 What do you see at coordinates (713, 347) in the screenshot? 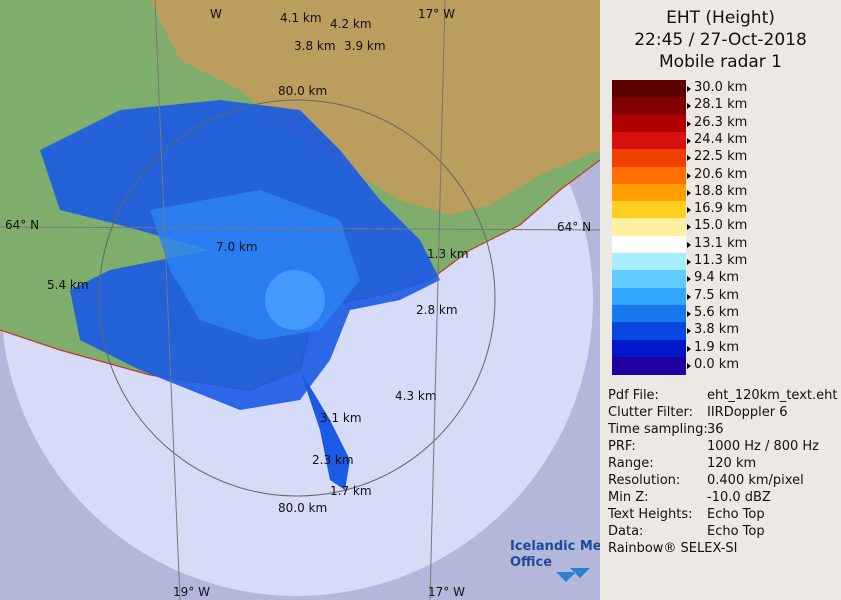
I see `legend-label: 1.9 km` at bounding box center [713, 347].